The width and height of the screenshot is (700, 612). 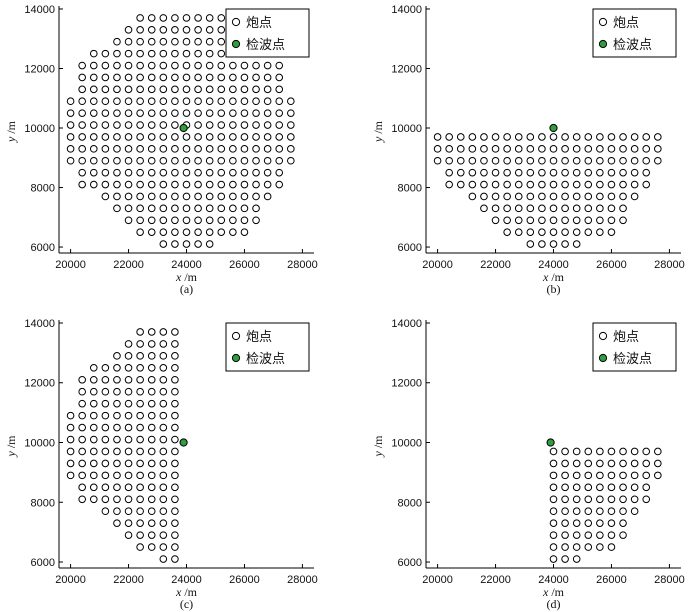 I want to click on panel-label: (c), so click(x=186, y=604).